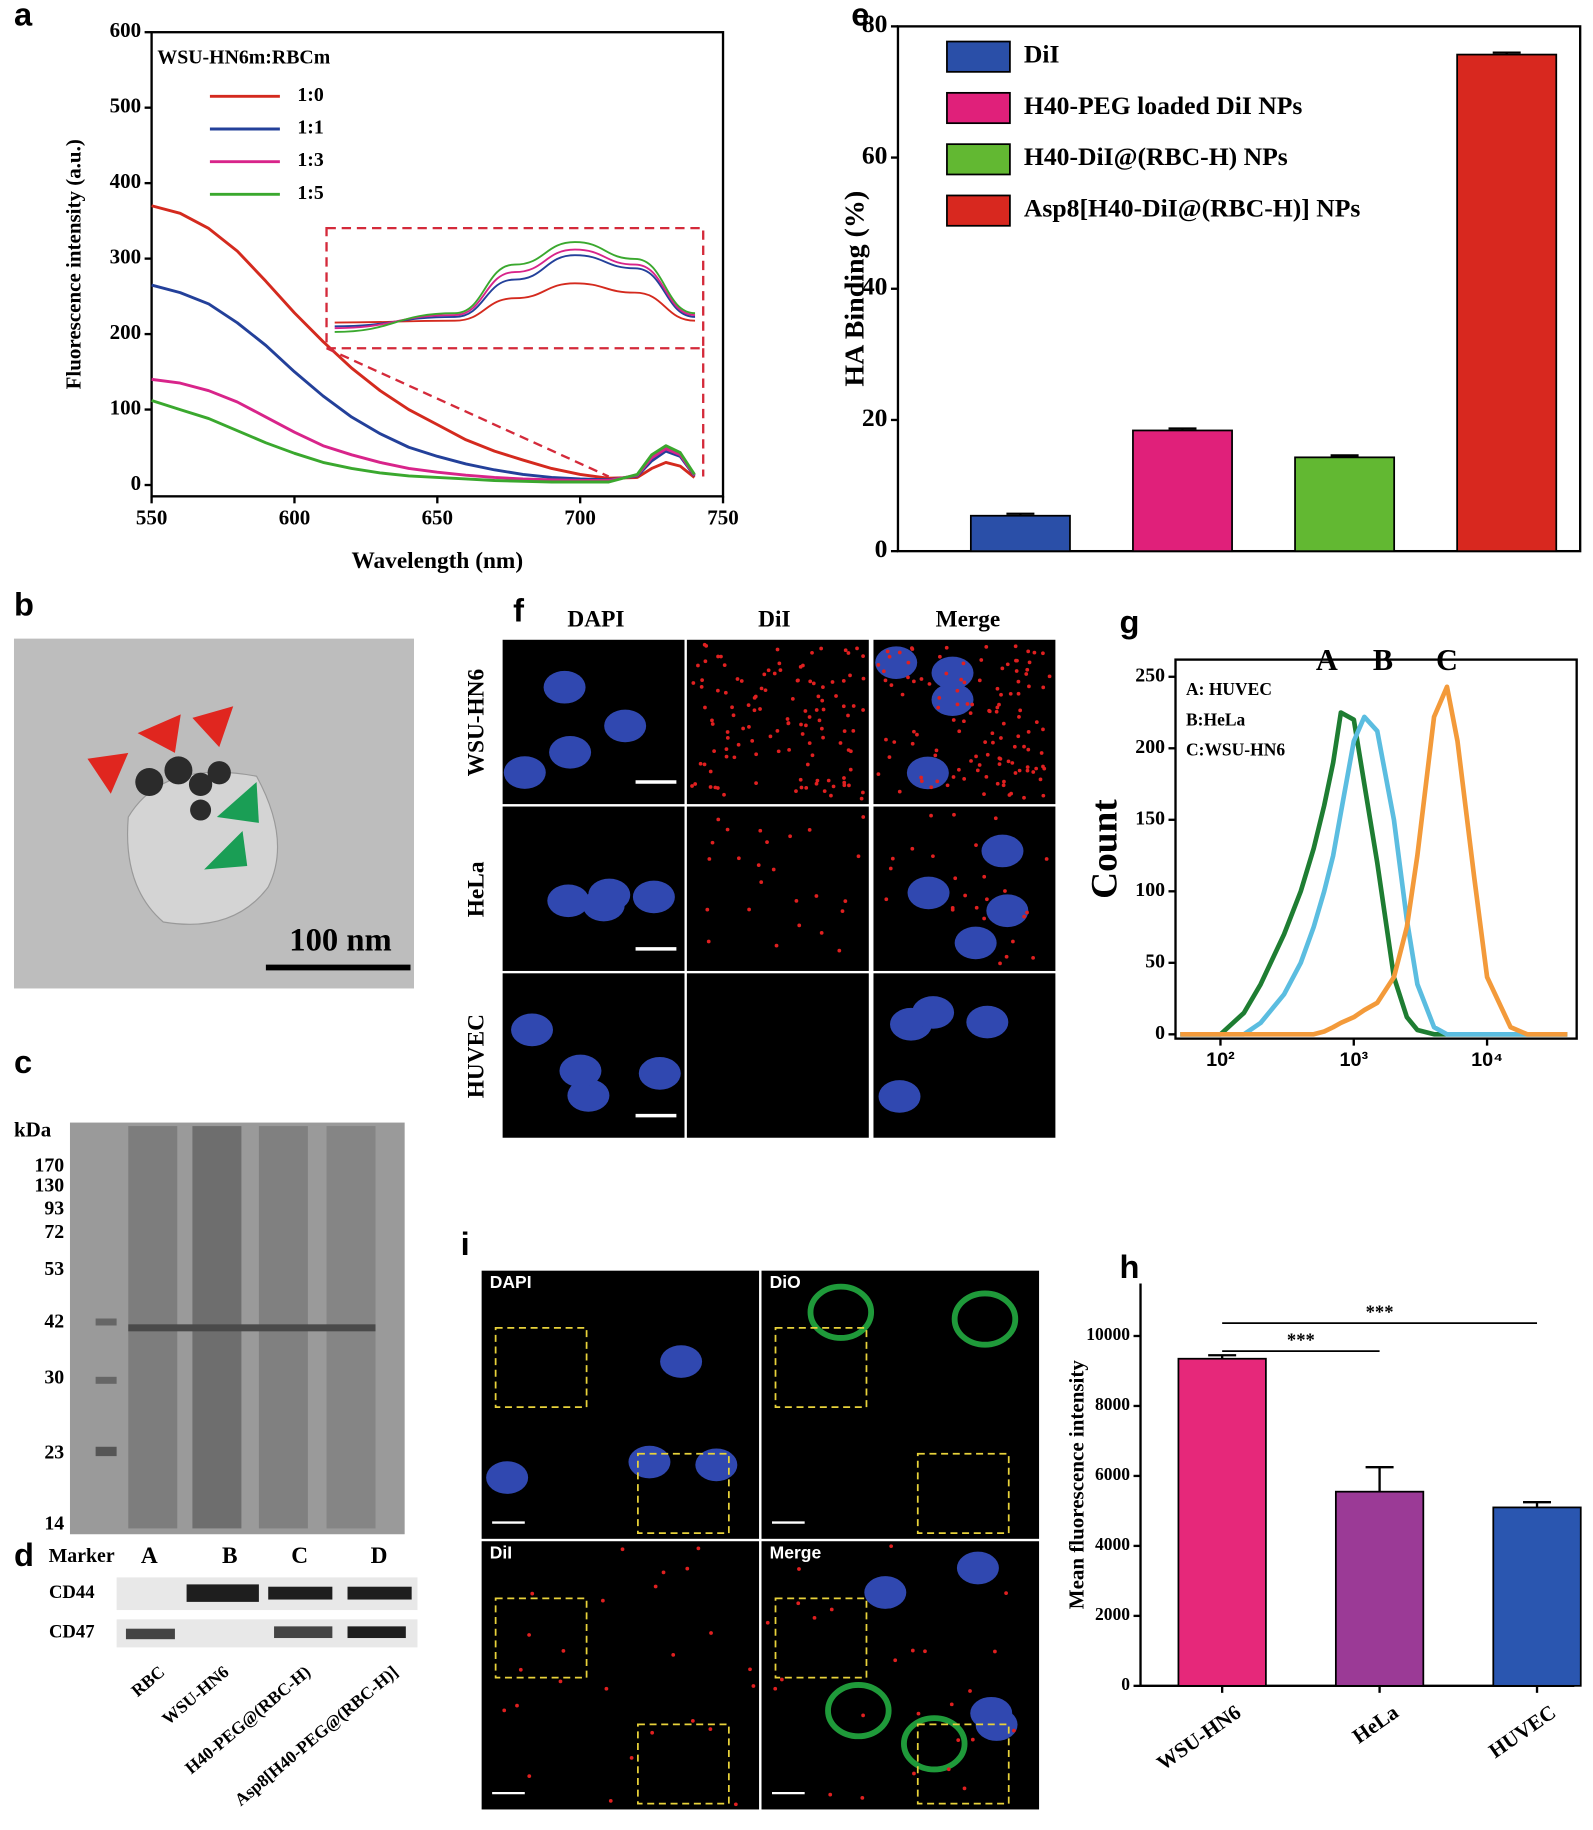 The image size is (1593, 1830). Describe the element at coordinates (72, 1632) in the screenshot. I see `protein-label: CD47` at that location.